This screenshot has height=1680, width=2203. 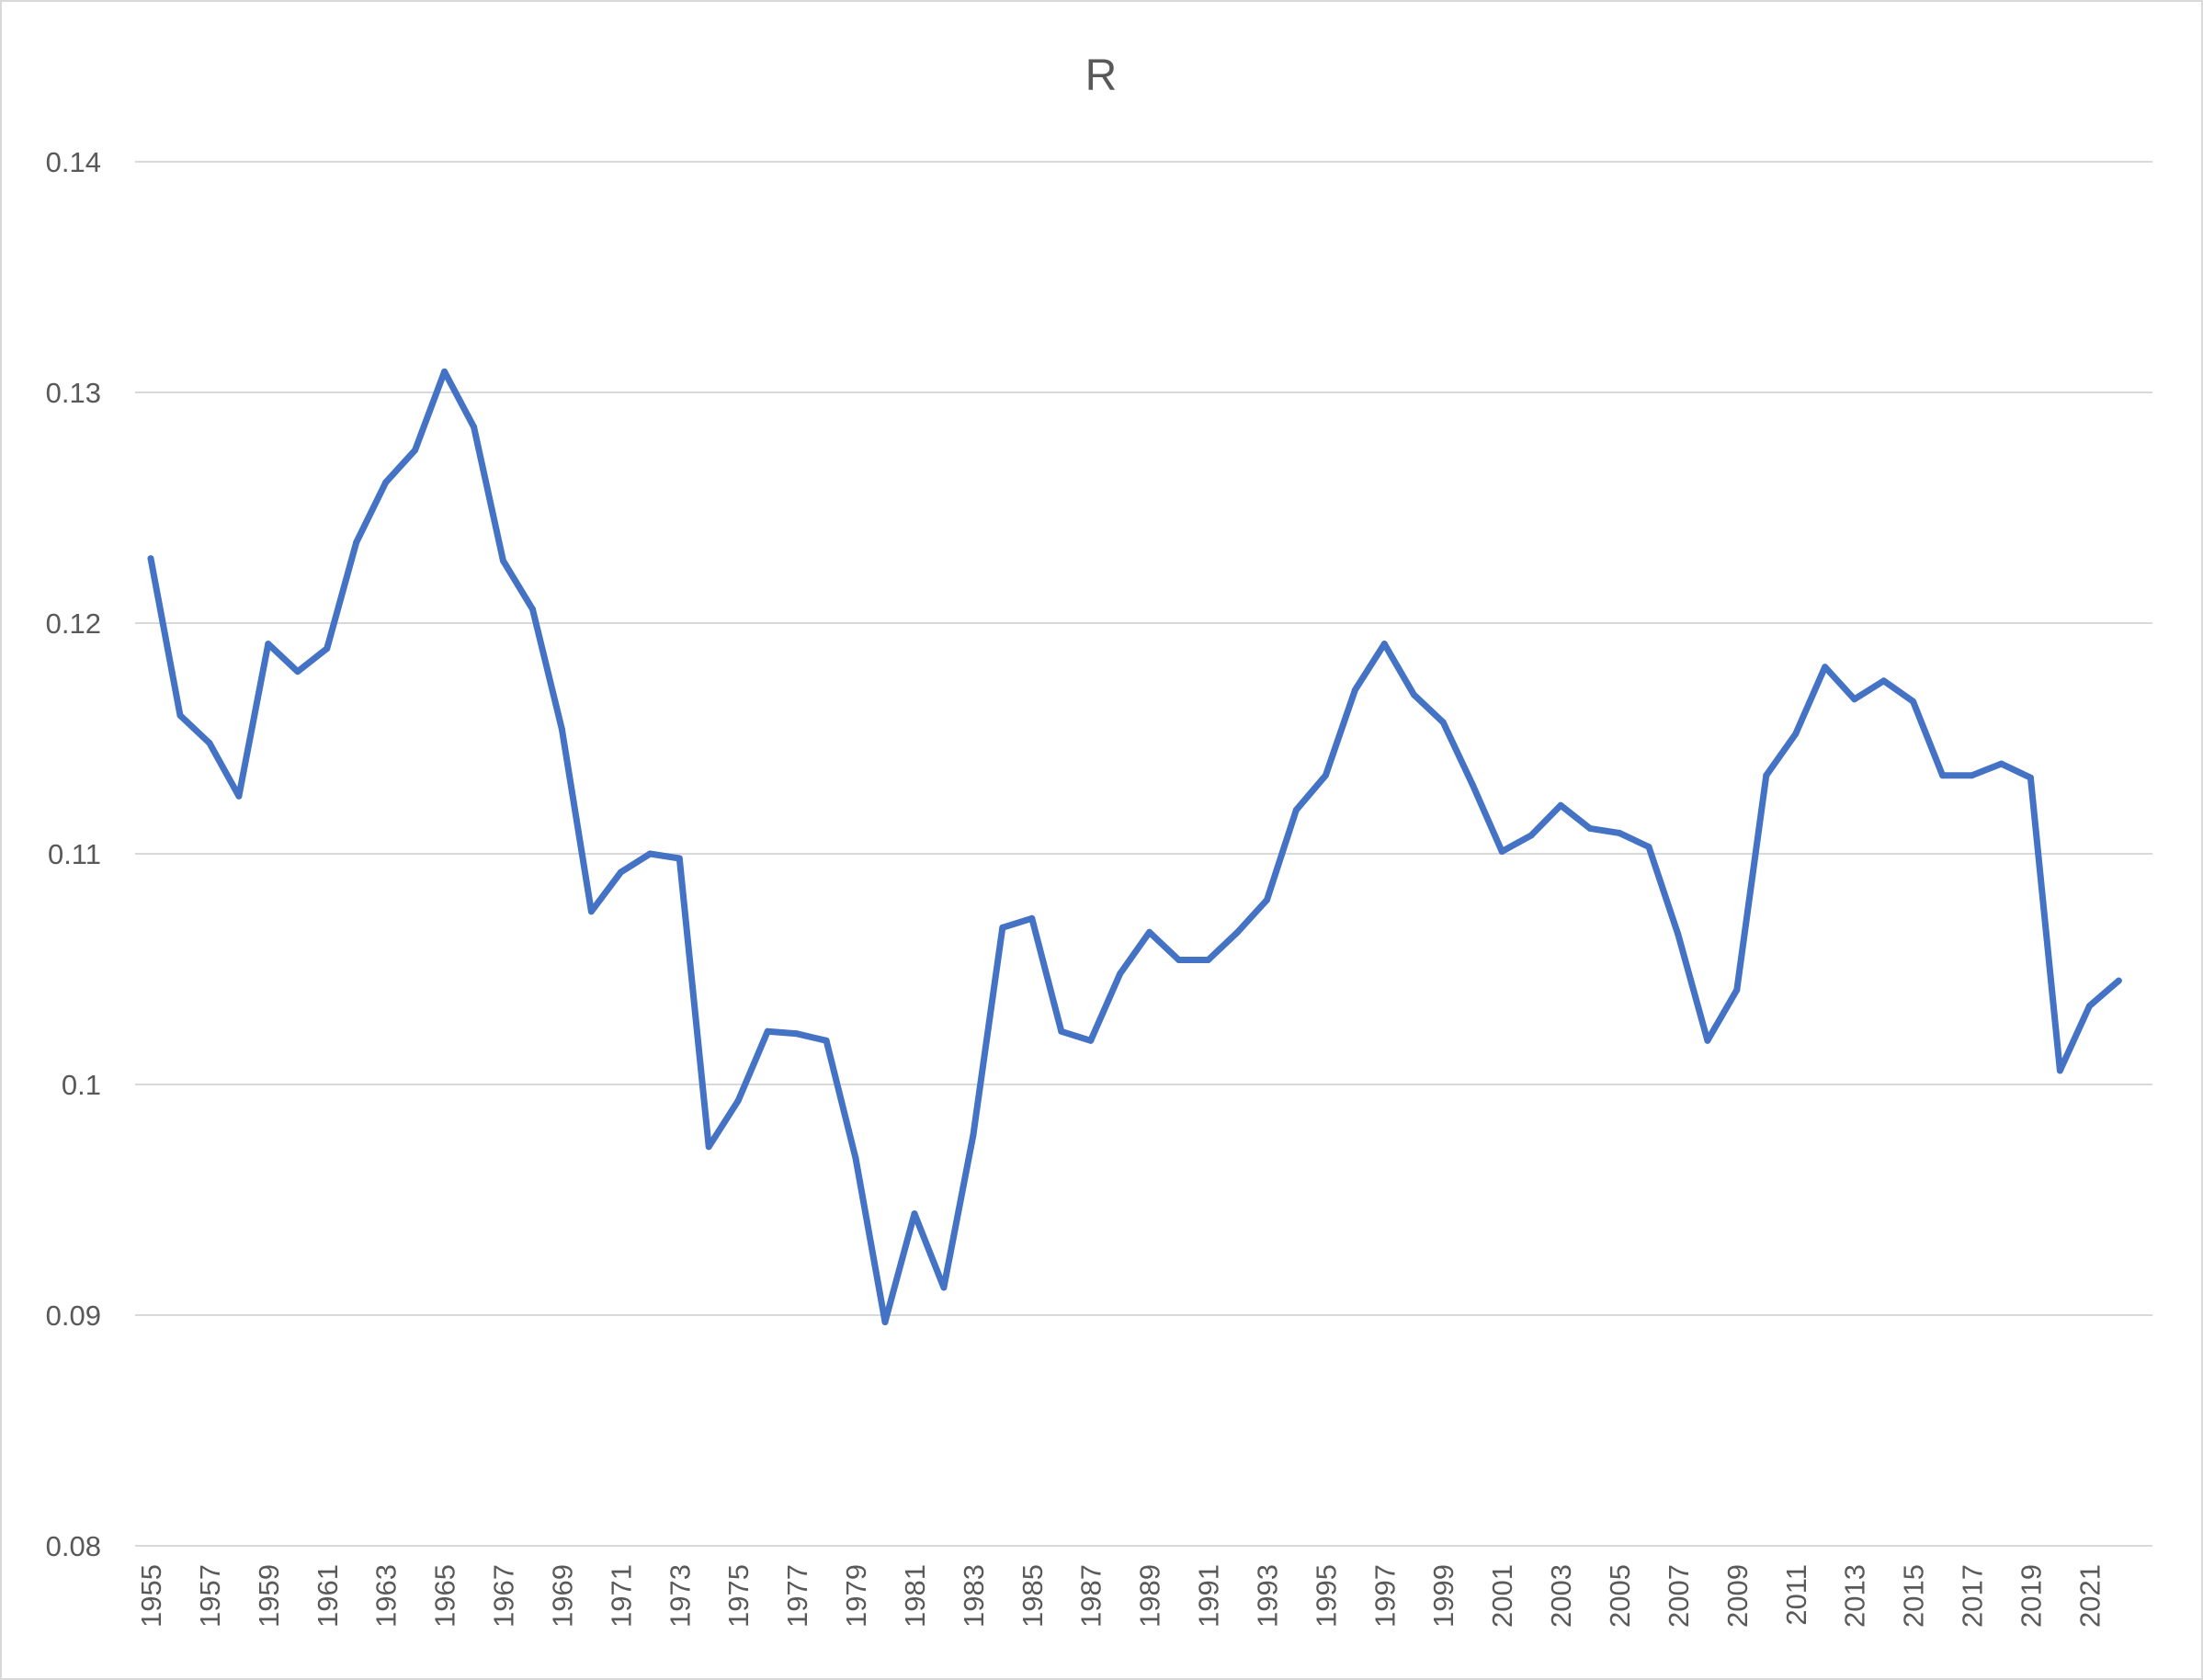 What do you see at coordinates (1150, 1596) in the screenshot?
I see `x-tick-label: 1989` at bounding box center [1150, 1596].